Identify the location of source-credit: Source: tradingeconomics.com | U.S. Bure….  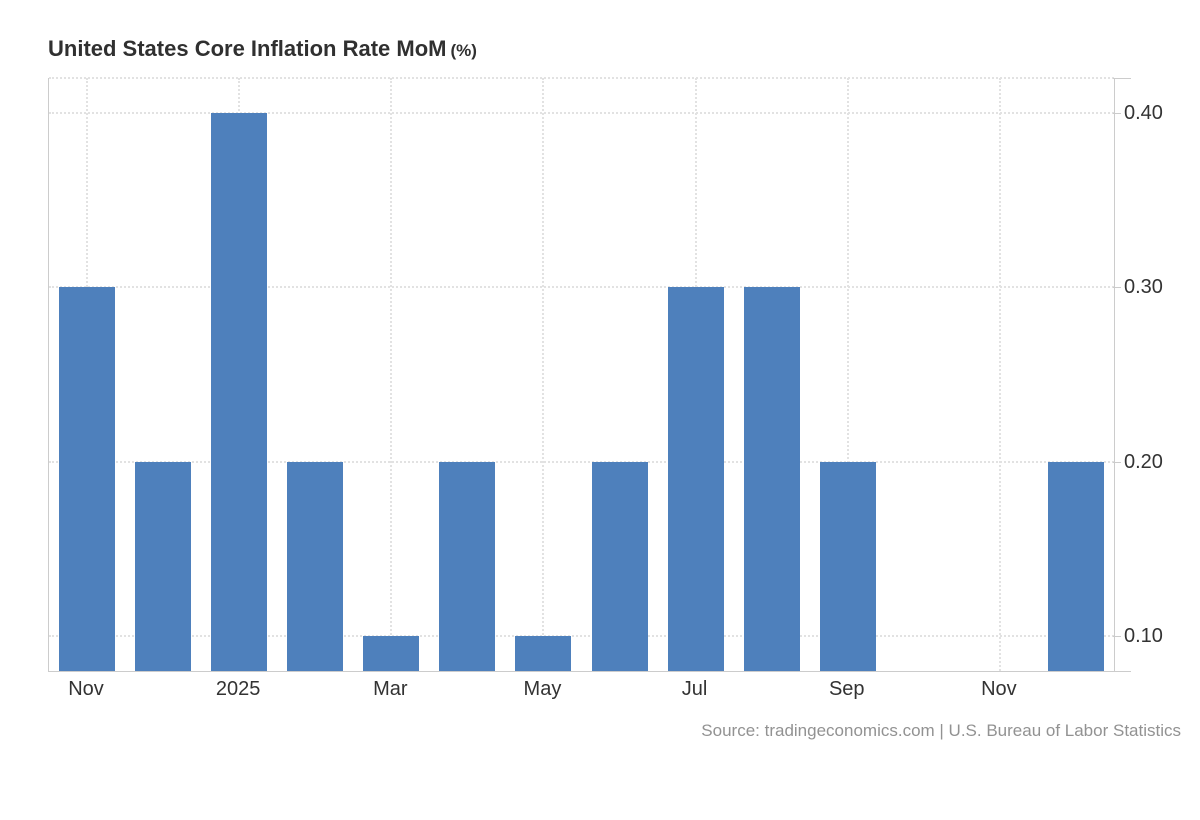
(941, 730).